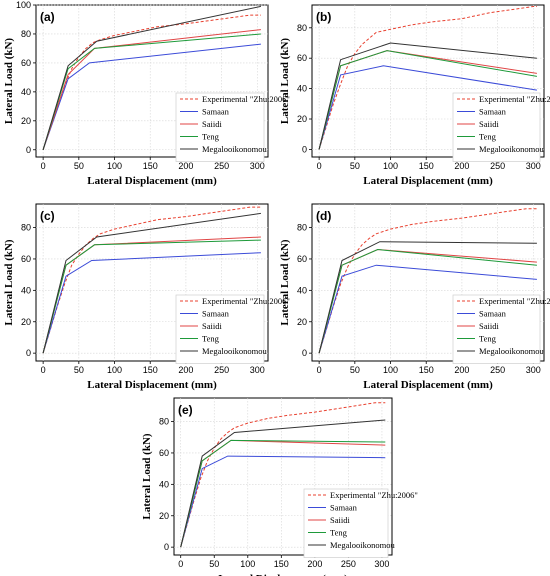 The image size is (550, 576). I want to click on panel-label: (a), so click(47, 17).